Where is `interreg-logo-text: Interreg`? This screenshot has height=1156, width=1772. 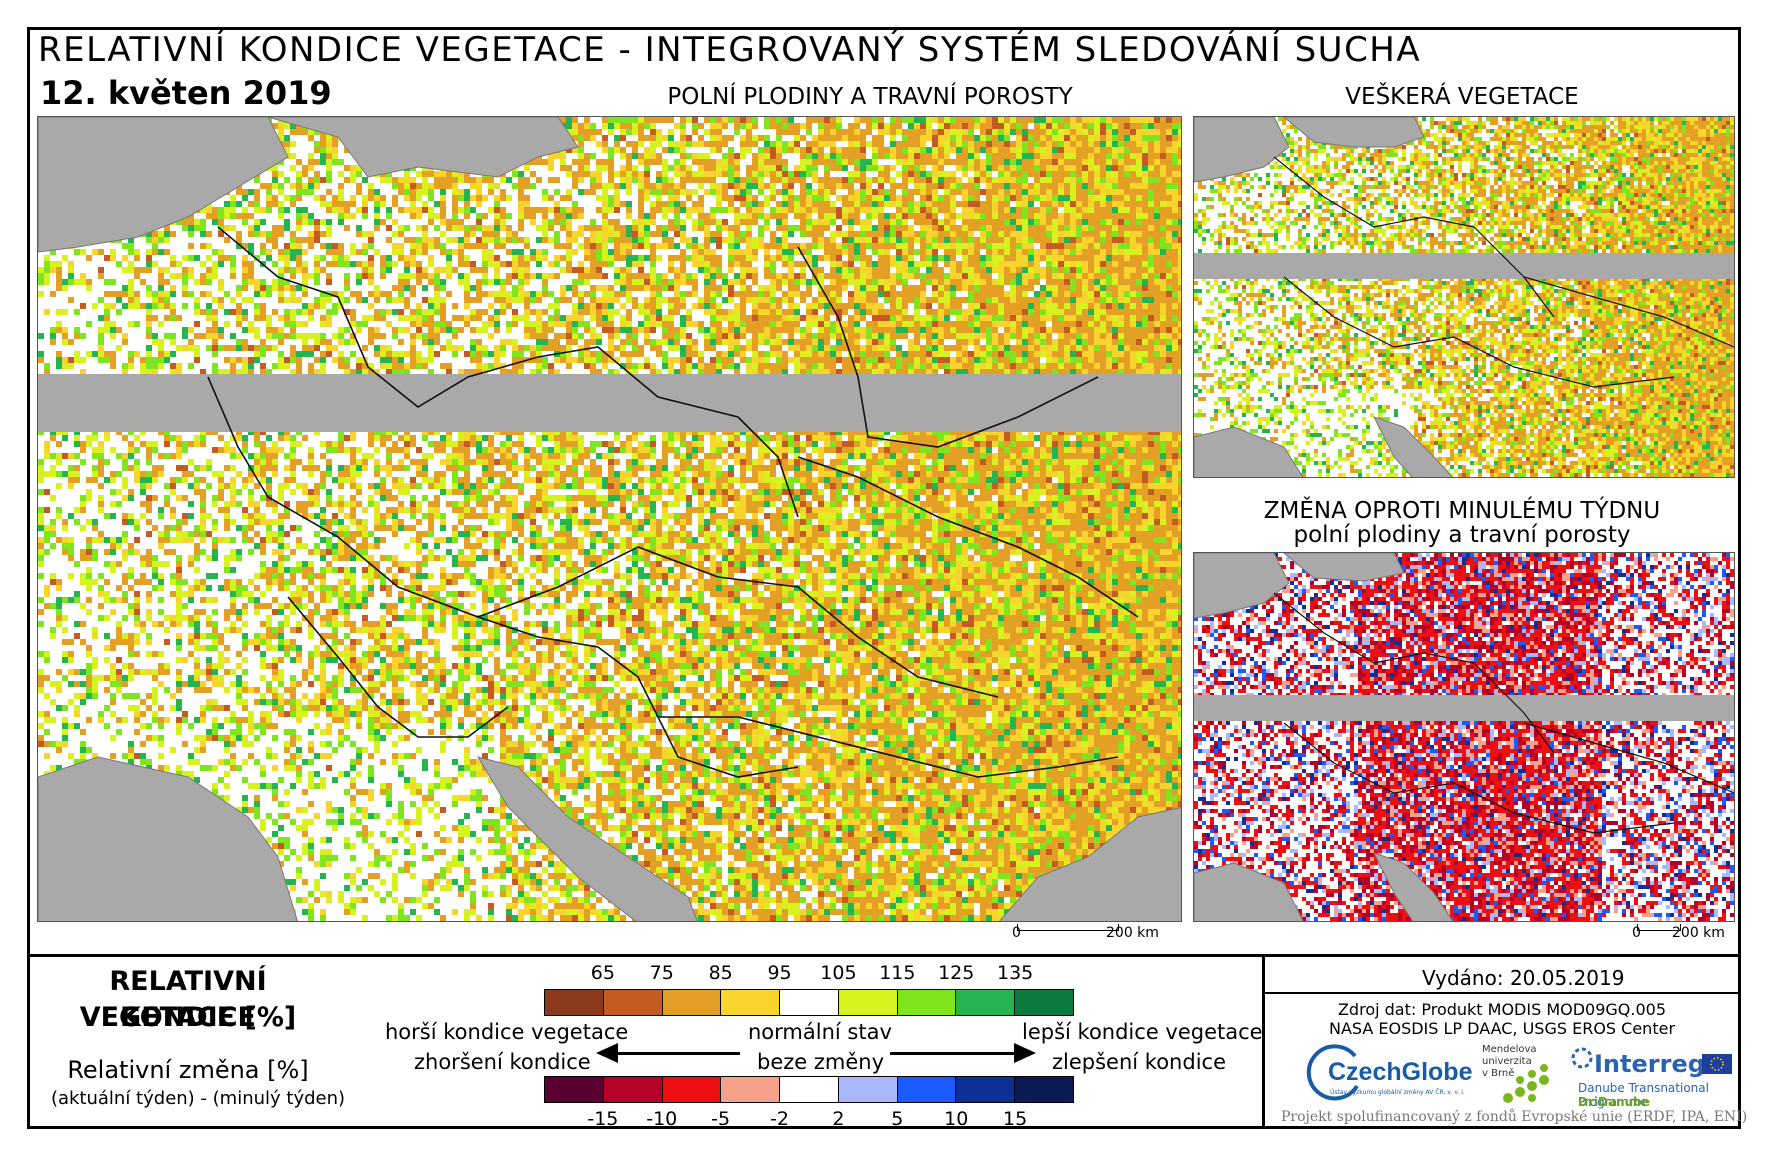 interreg-logo-text: Interreg is located at coordinates (1649, 1064).